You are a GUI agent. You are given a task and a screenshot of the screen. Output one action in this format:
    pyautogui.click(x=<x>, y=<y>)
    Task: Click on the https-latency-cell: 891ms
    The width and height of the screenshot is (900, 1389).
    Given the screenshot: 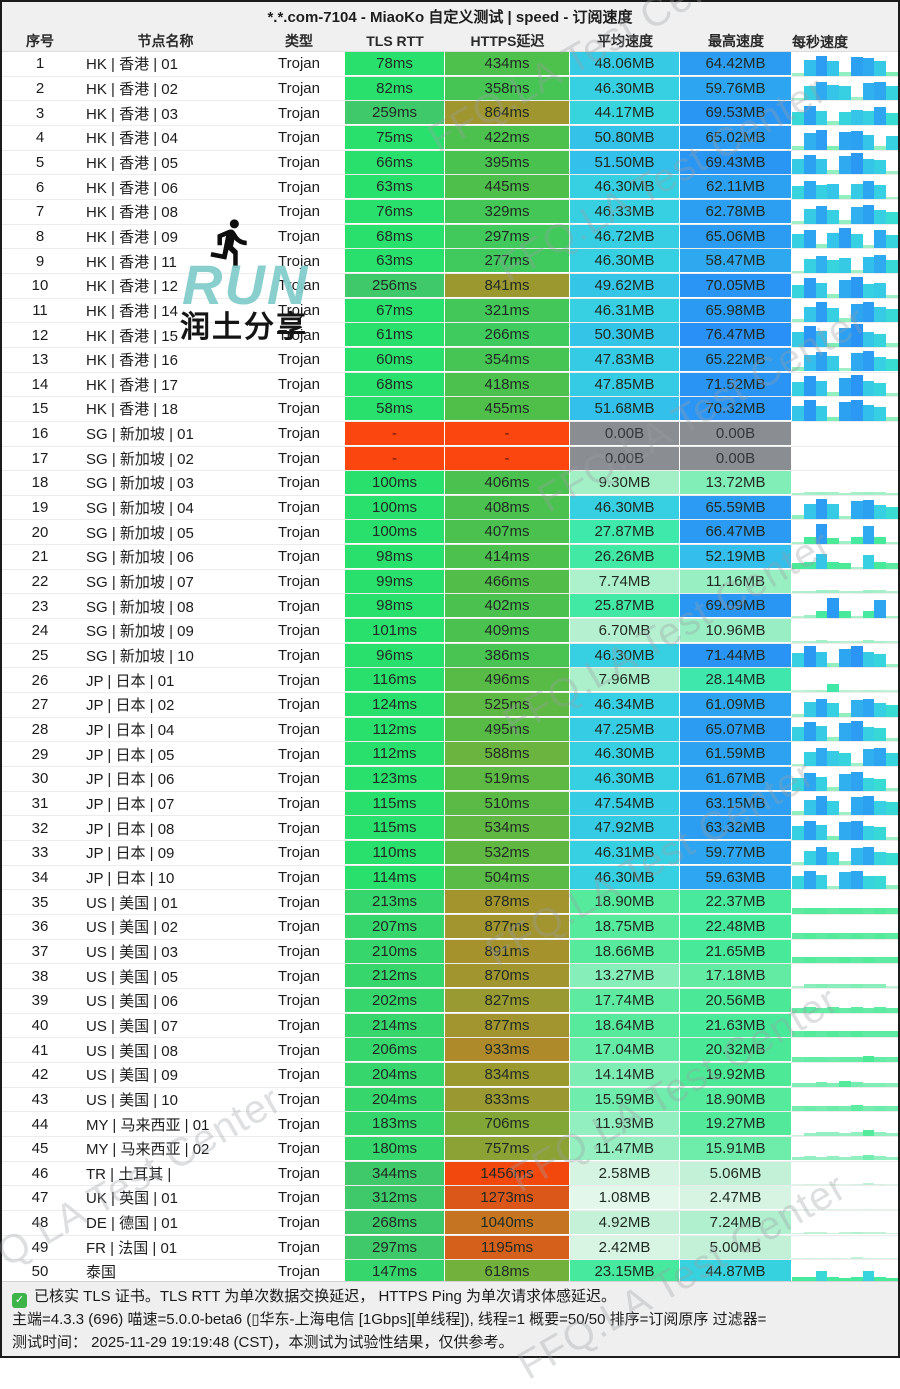 What is the action you would take?
    pyautogui.click(x=507, y=951)
    